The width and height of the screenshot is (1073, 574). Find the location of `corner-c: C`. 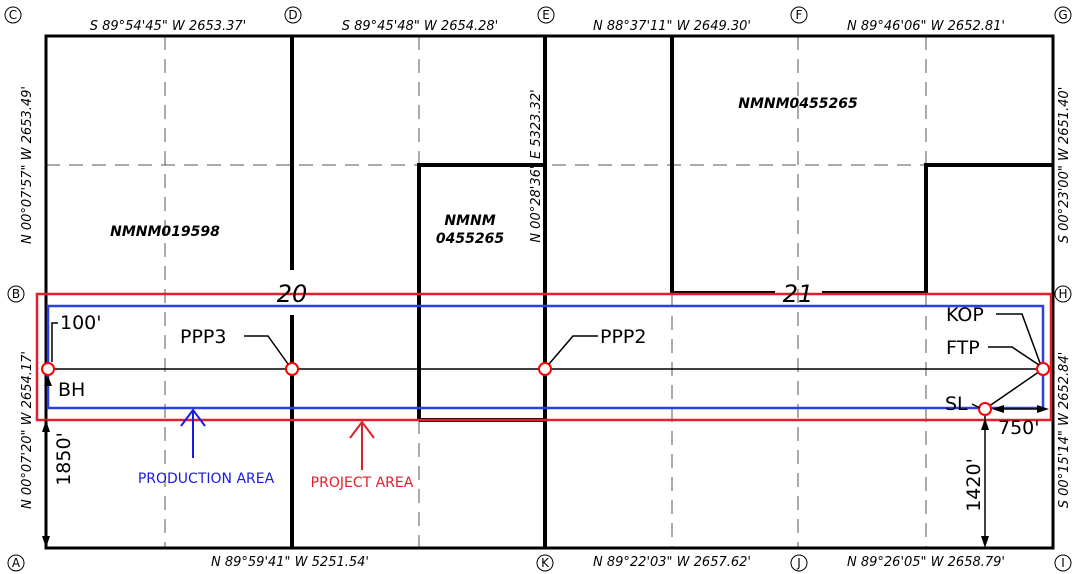

corner-c: C is located at coordinates (13, 15).